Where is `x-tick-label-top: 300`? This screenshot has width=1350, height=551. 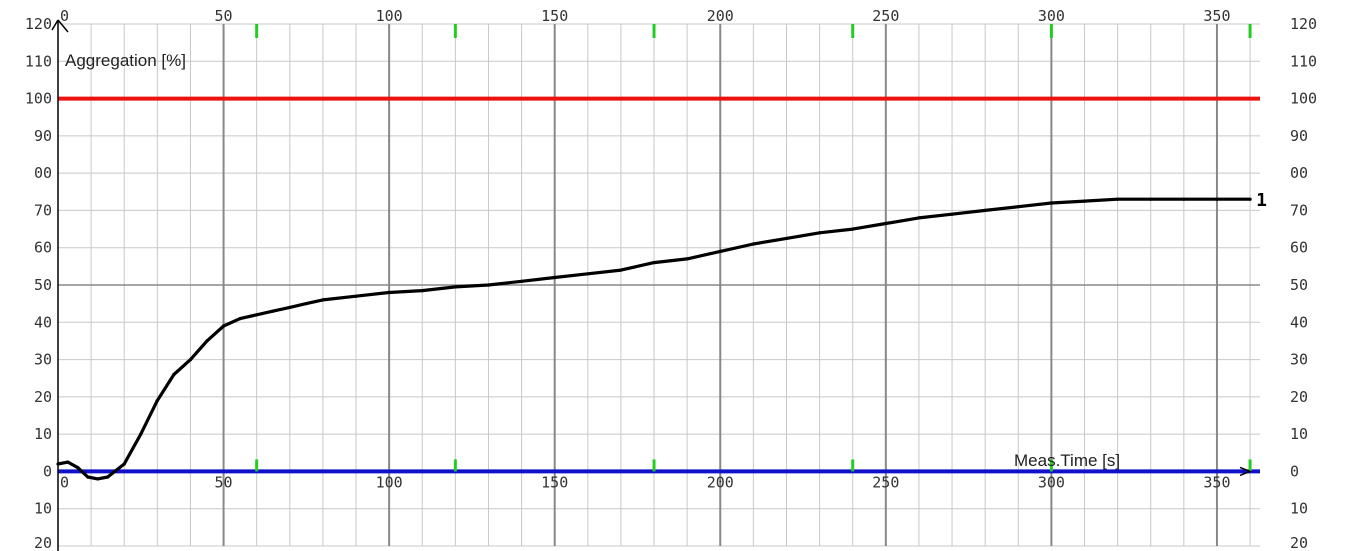 x-tick-label-top: 300 is located at coordinates (1051, 16).